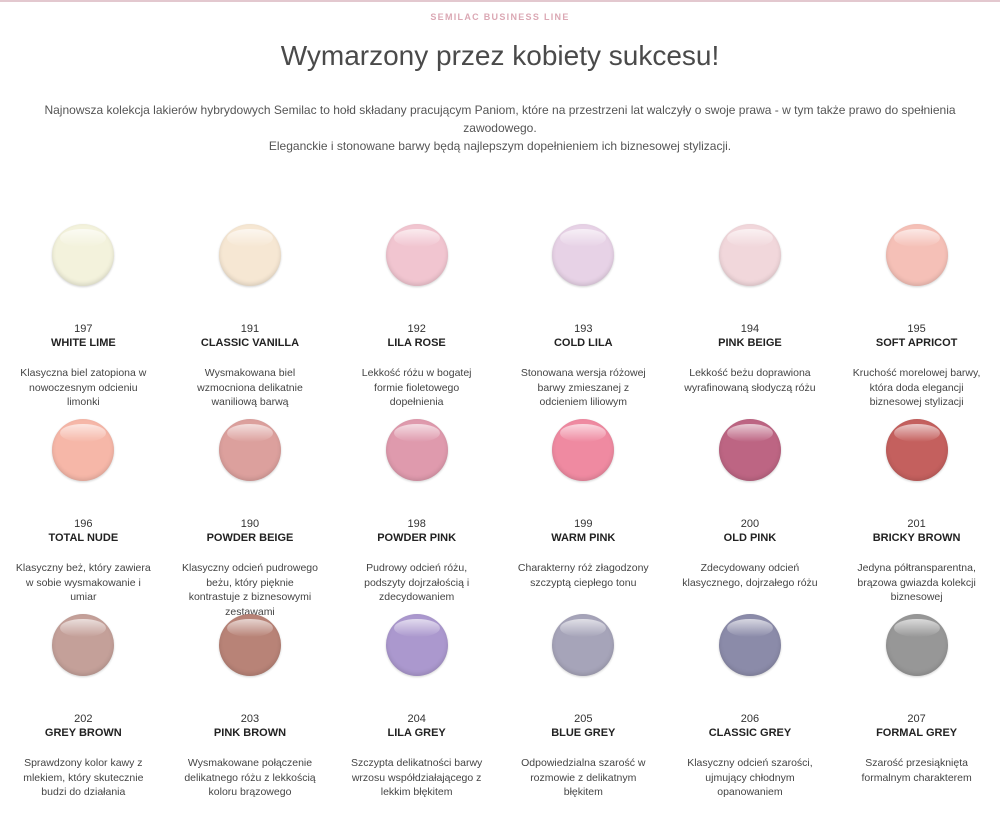 The image size is (1000, 833). What do you see at coordinates (750, 524) in the screenshot?
I see `product-code: 200` at bounding box center [750, 524].